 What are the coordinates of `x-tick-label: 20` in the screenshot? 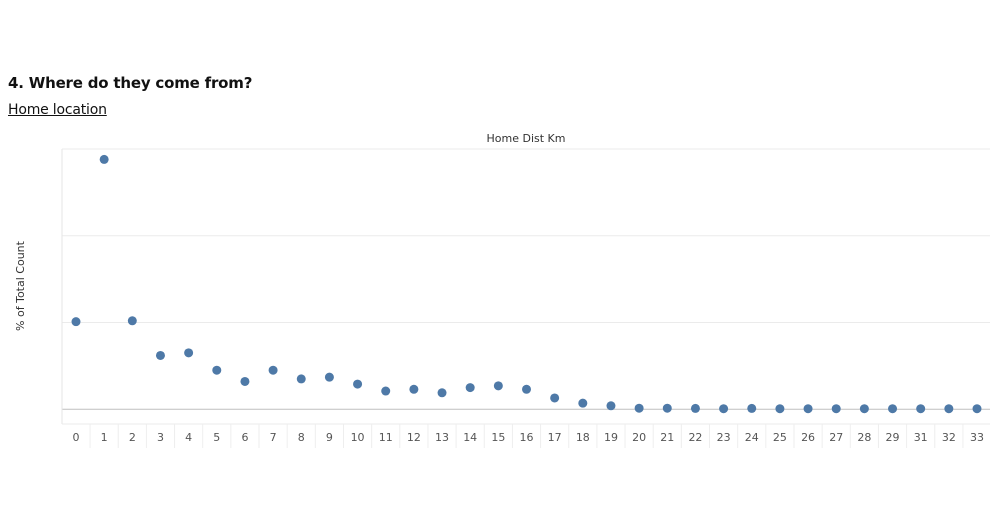 It's located at (639, 437).